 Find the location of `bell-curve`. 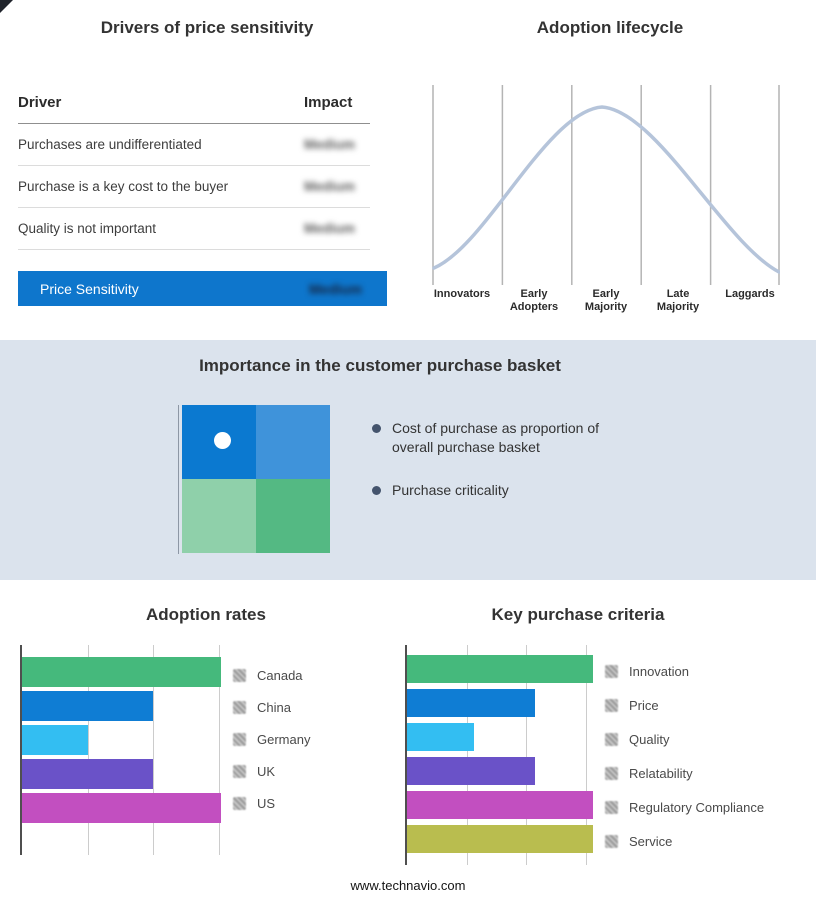

bell-curve is located at coordinates (606, 189).